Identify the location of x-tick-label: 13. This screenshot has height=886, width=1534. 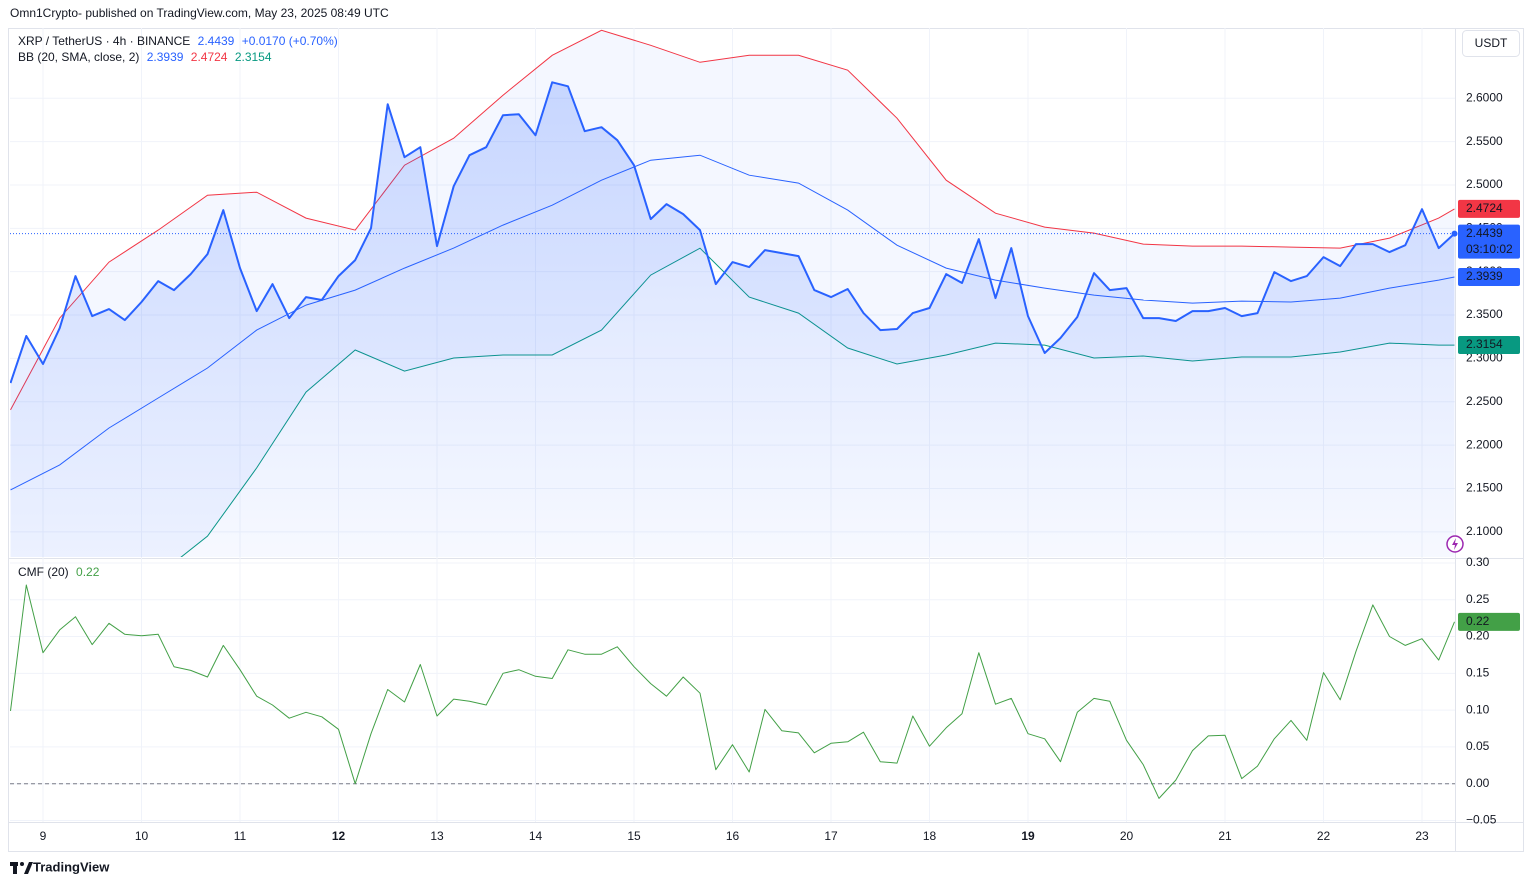
(437, 836).